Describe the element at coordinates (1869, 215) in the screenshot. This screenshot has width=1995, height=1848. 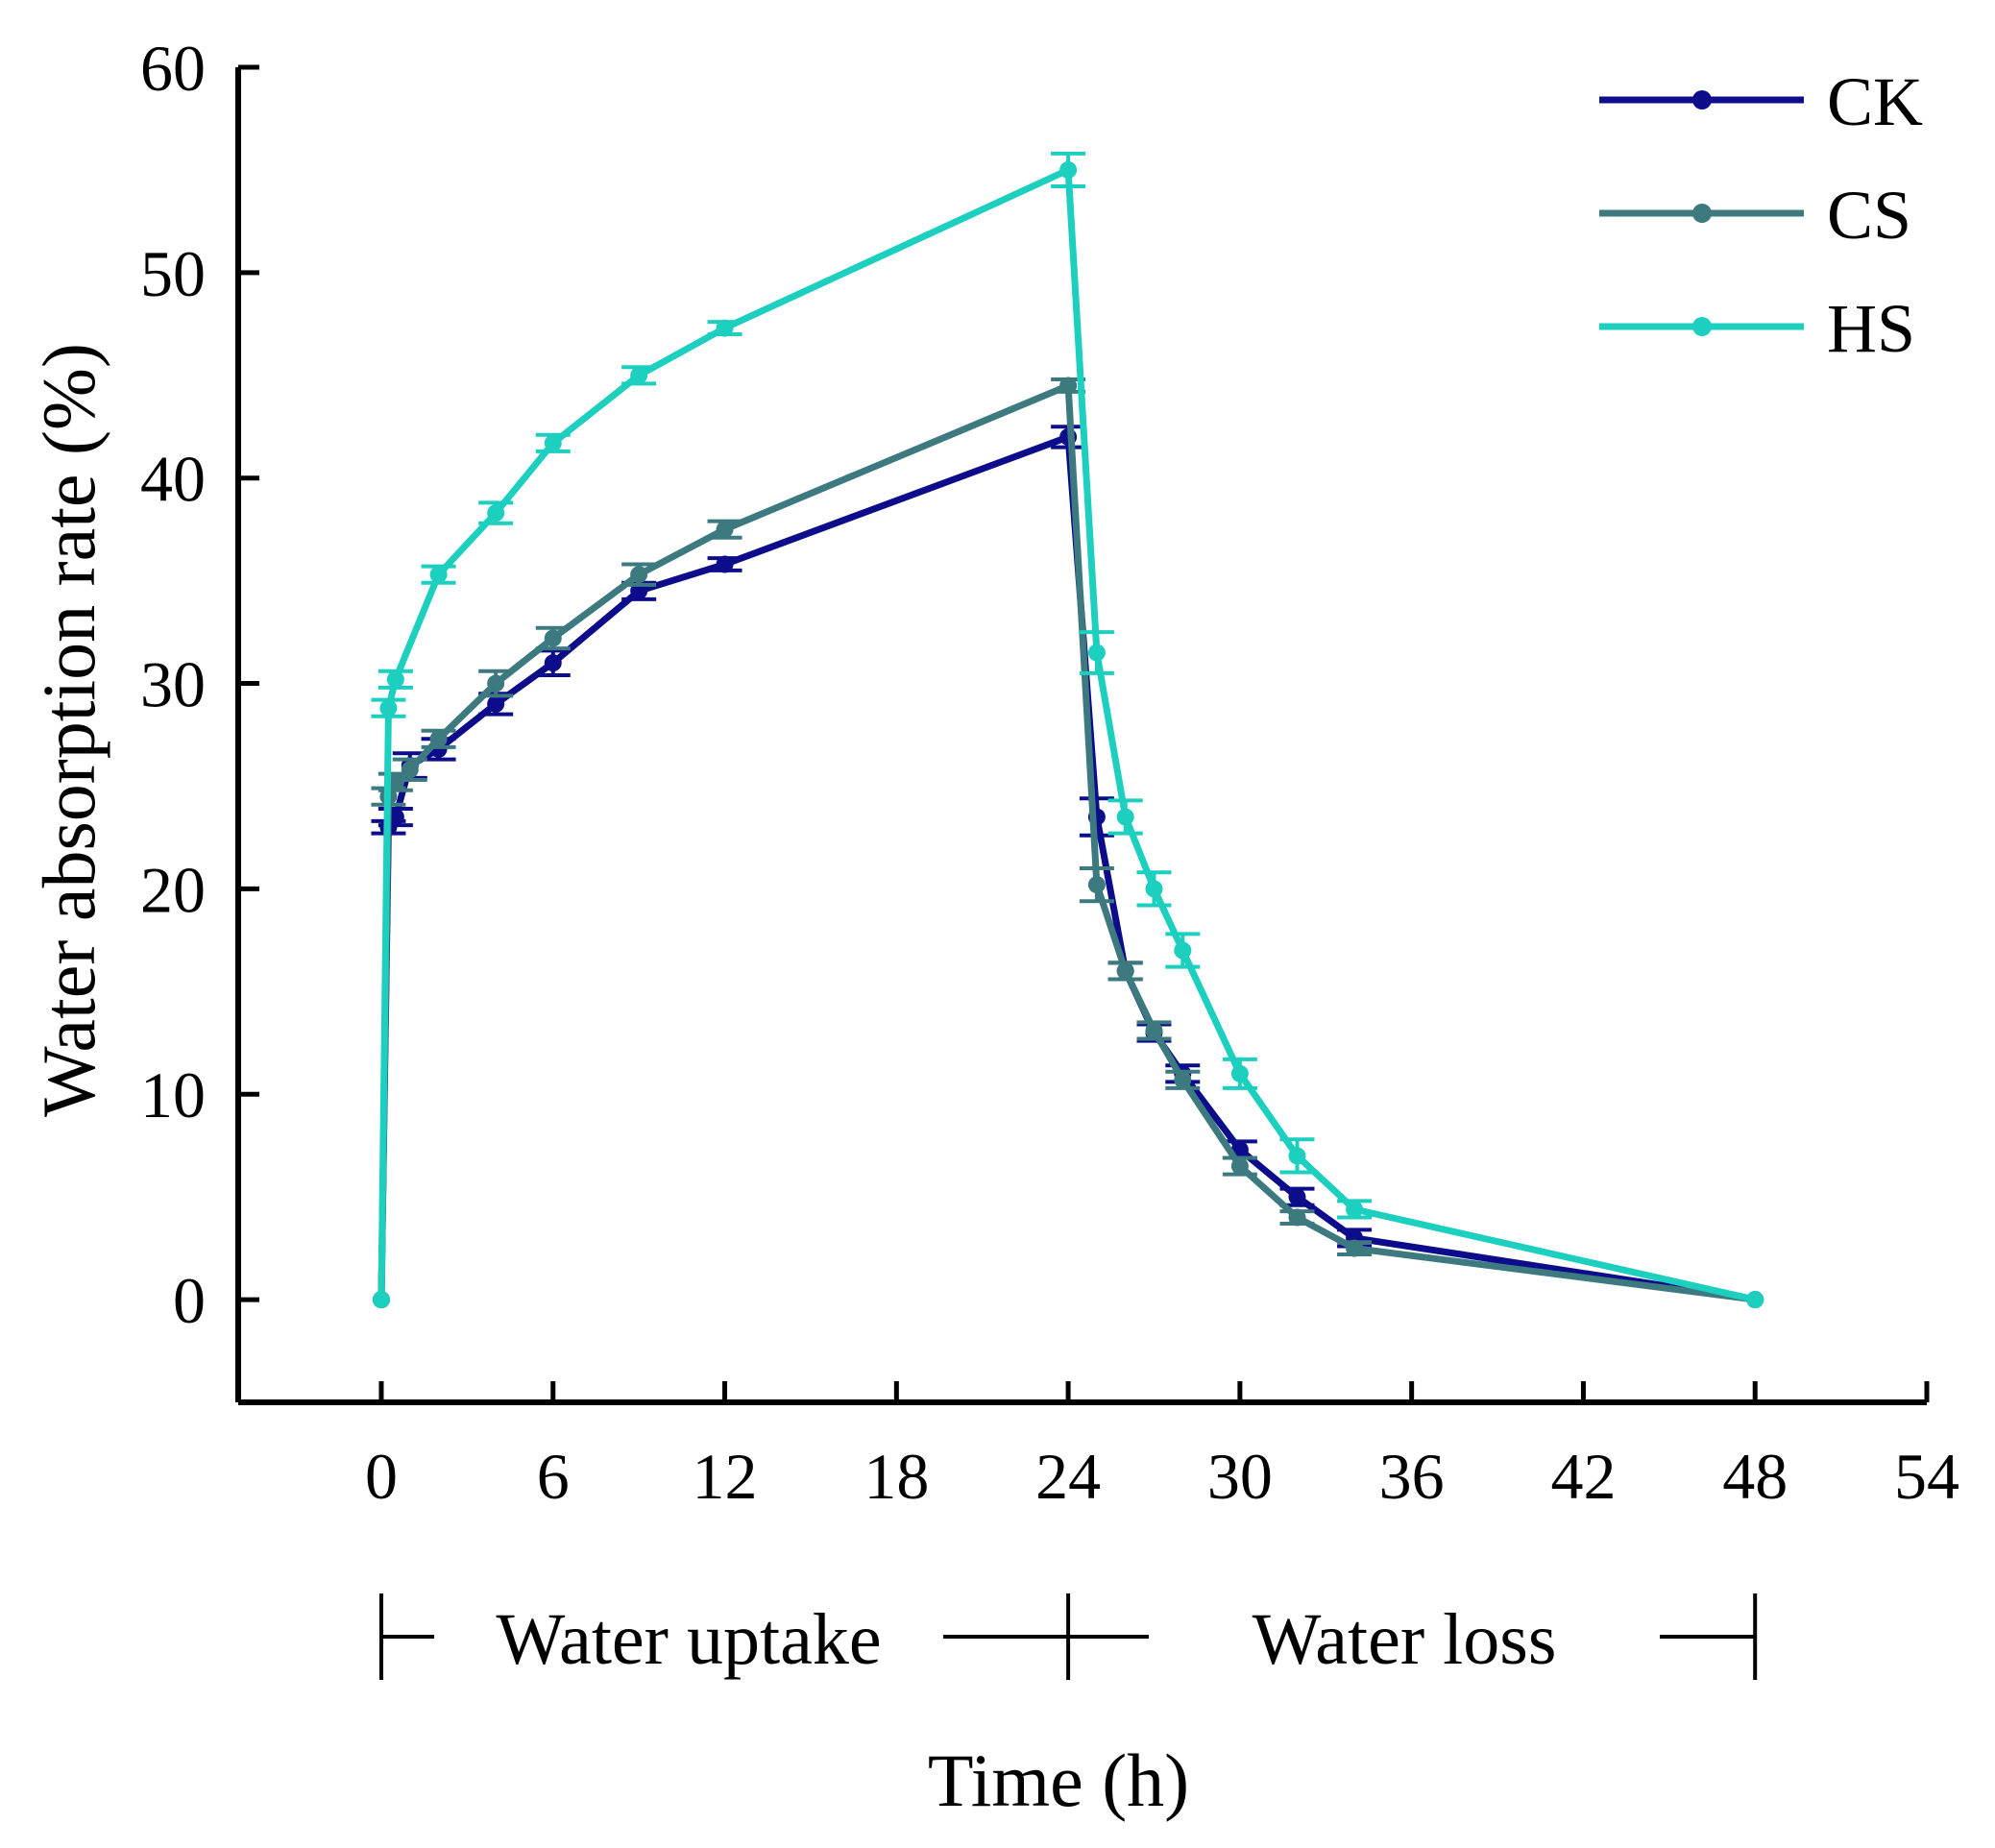
I see `legend-label: CS` at that location.